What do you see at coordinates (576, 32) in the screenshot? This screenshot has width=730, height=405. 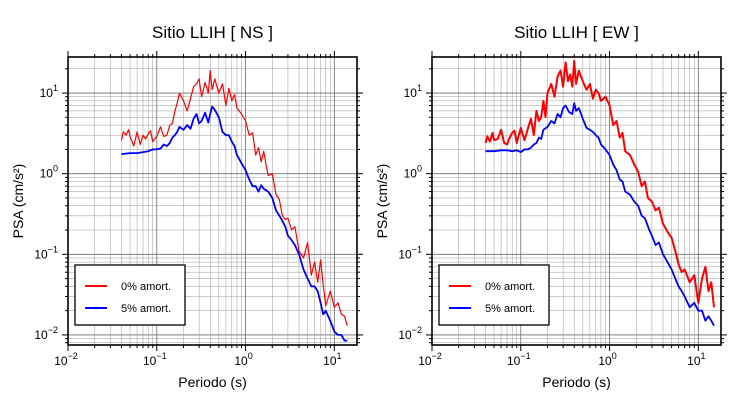 I see `chart-title: Sitio LLIH [ EW ]` at bounding box center [576, 32].